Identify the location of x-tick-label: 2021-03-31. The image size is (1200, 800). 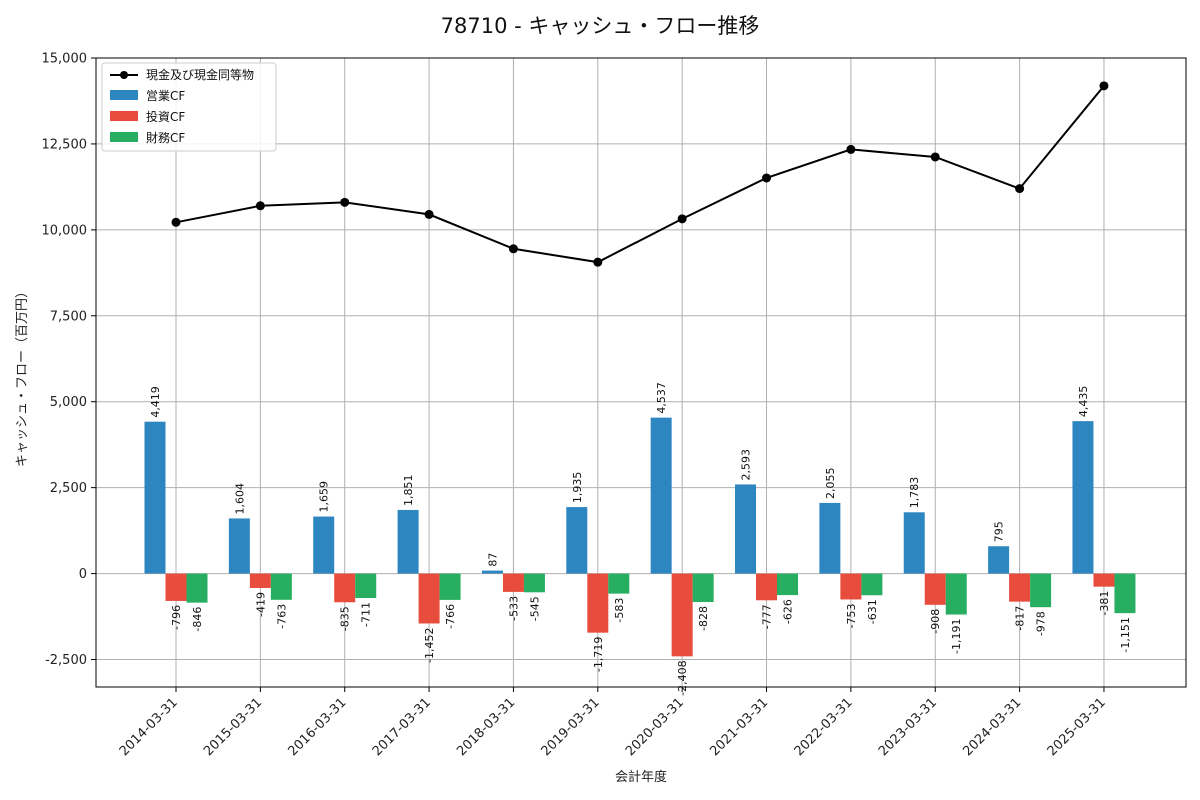
(739, 727).